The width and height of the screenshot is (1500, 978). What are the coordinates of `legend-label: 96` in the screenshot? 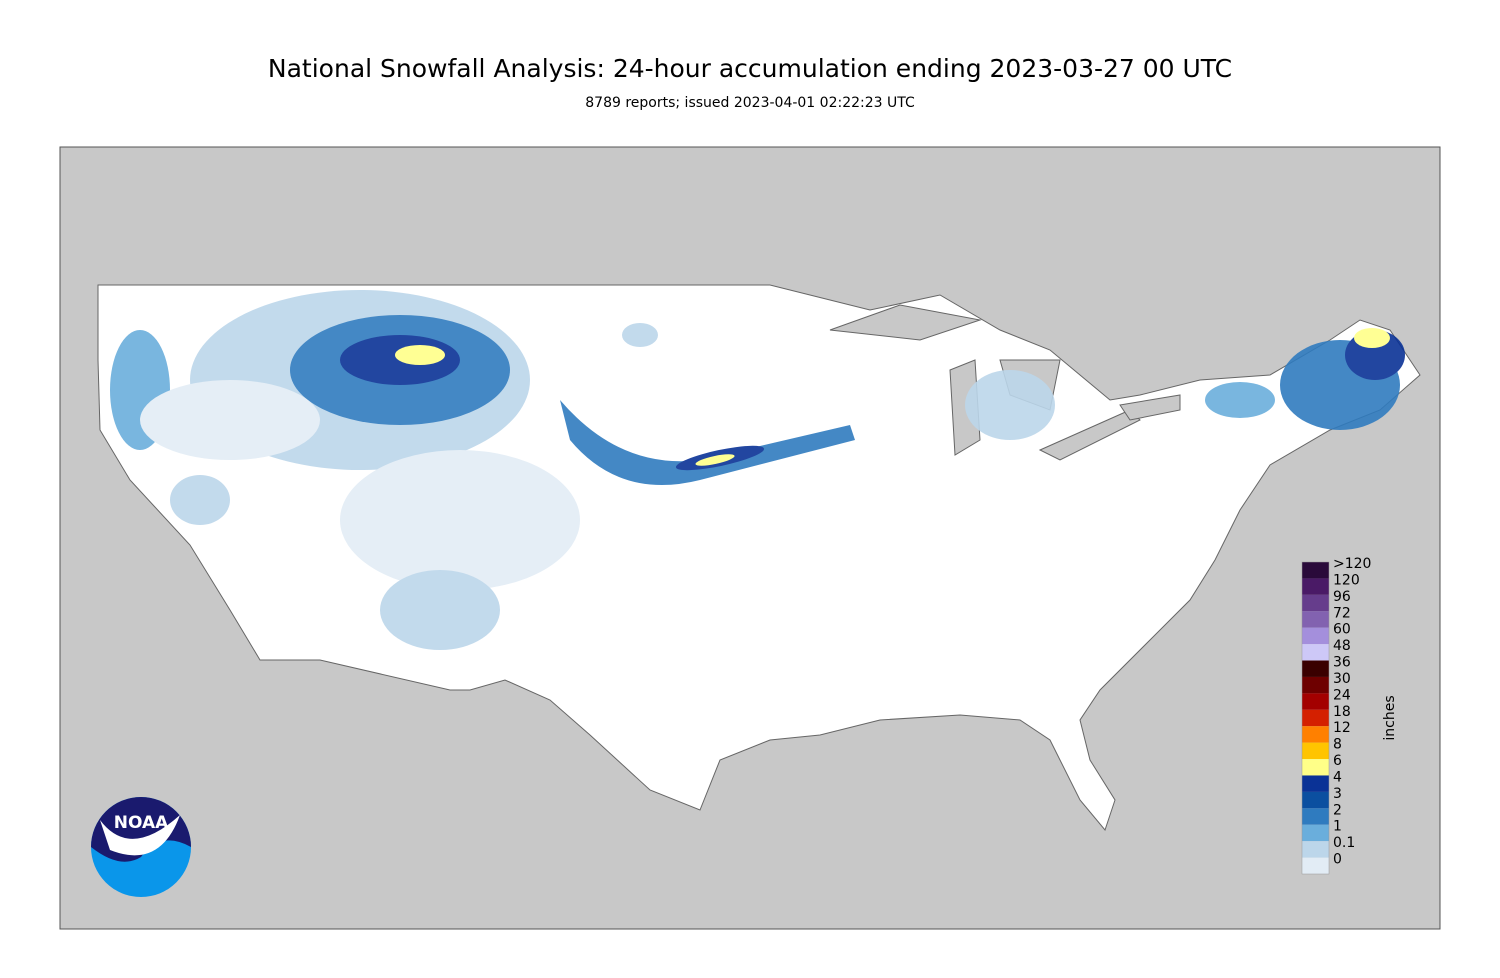 It's located at (1342, 597).